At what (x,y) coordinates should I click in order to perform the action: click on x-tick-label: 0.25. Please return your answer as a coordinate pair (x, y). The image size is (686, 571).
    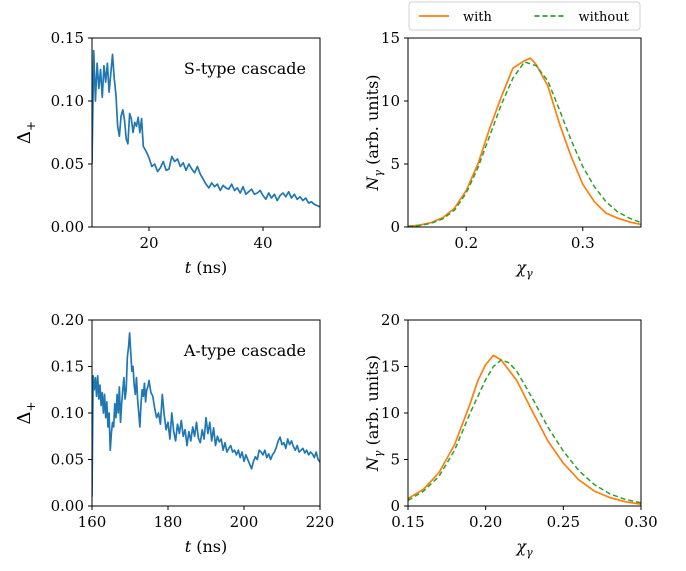
    Looking at the image, I should click on (563, 522).